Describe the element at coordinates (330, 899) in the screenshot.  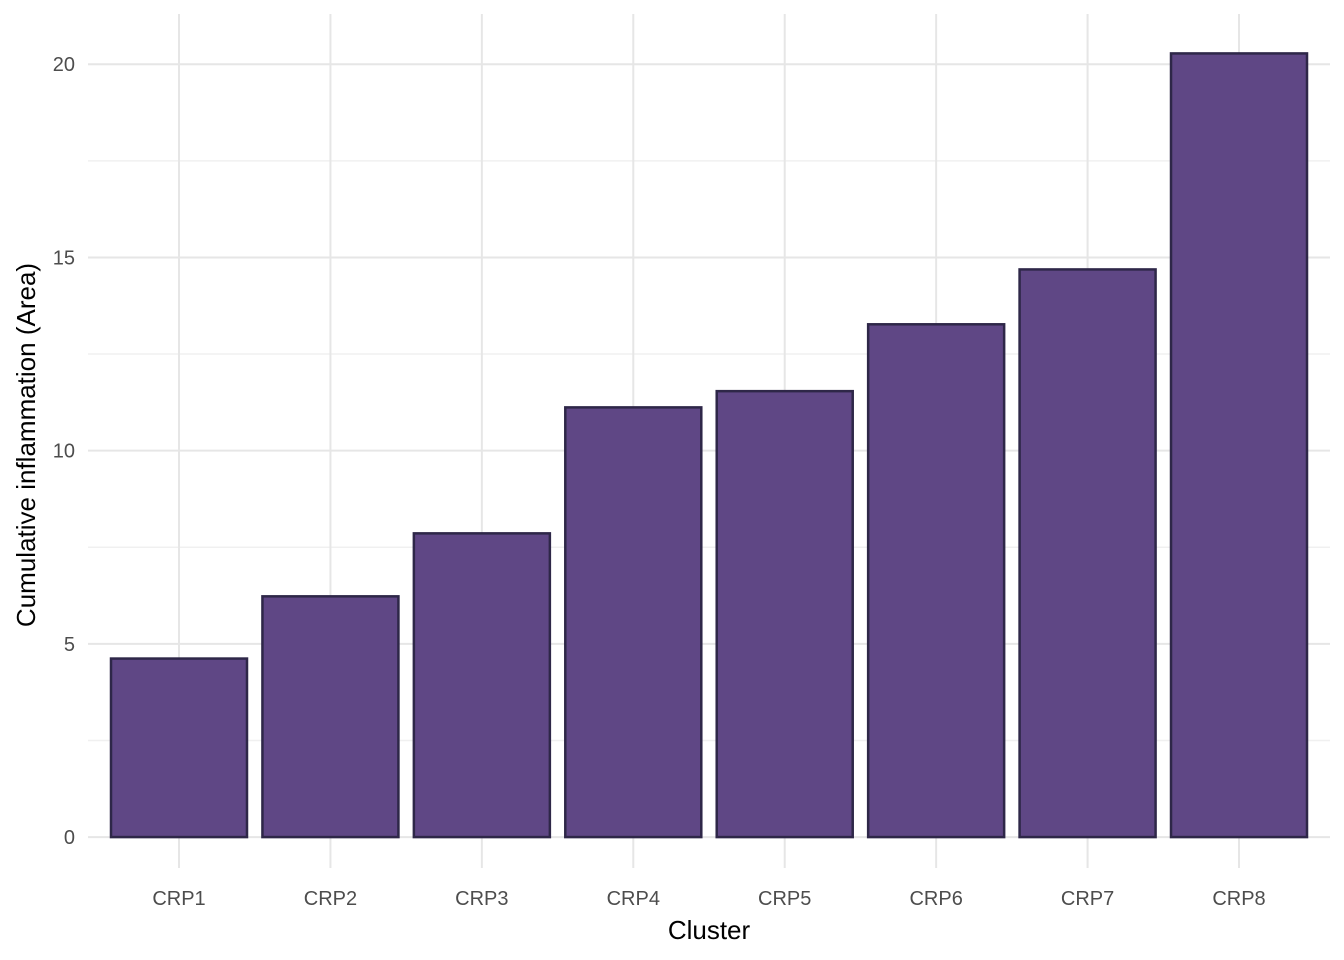
I see `x-tick-label: CRP2` at that location.